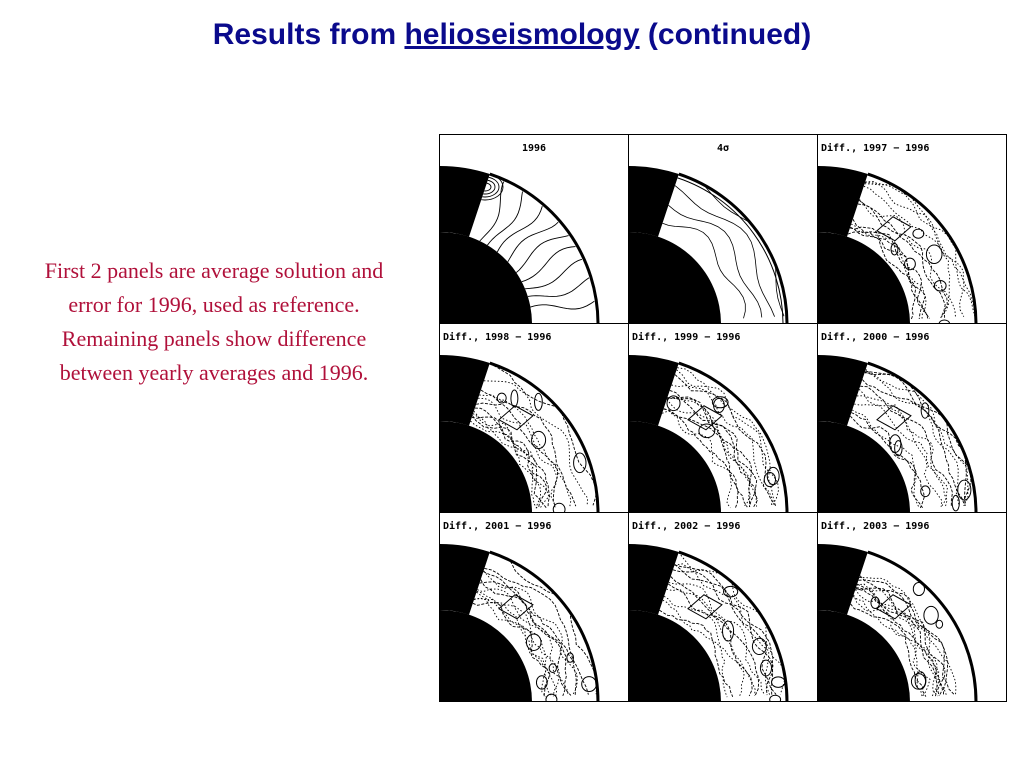 Image resolution: width=1024 pixels, height=768 pixels. I want to click on panel-7: Diff., 2001 − 1996, so click(534, 607).